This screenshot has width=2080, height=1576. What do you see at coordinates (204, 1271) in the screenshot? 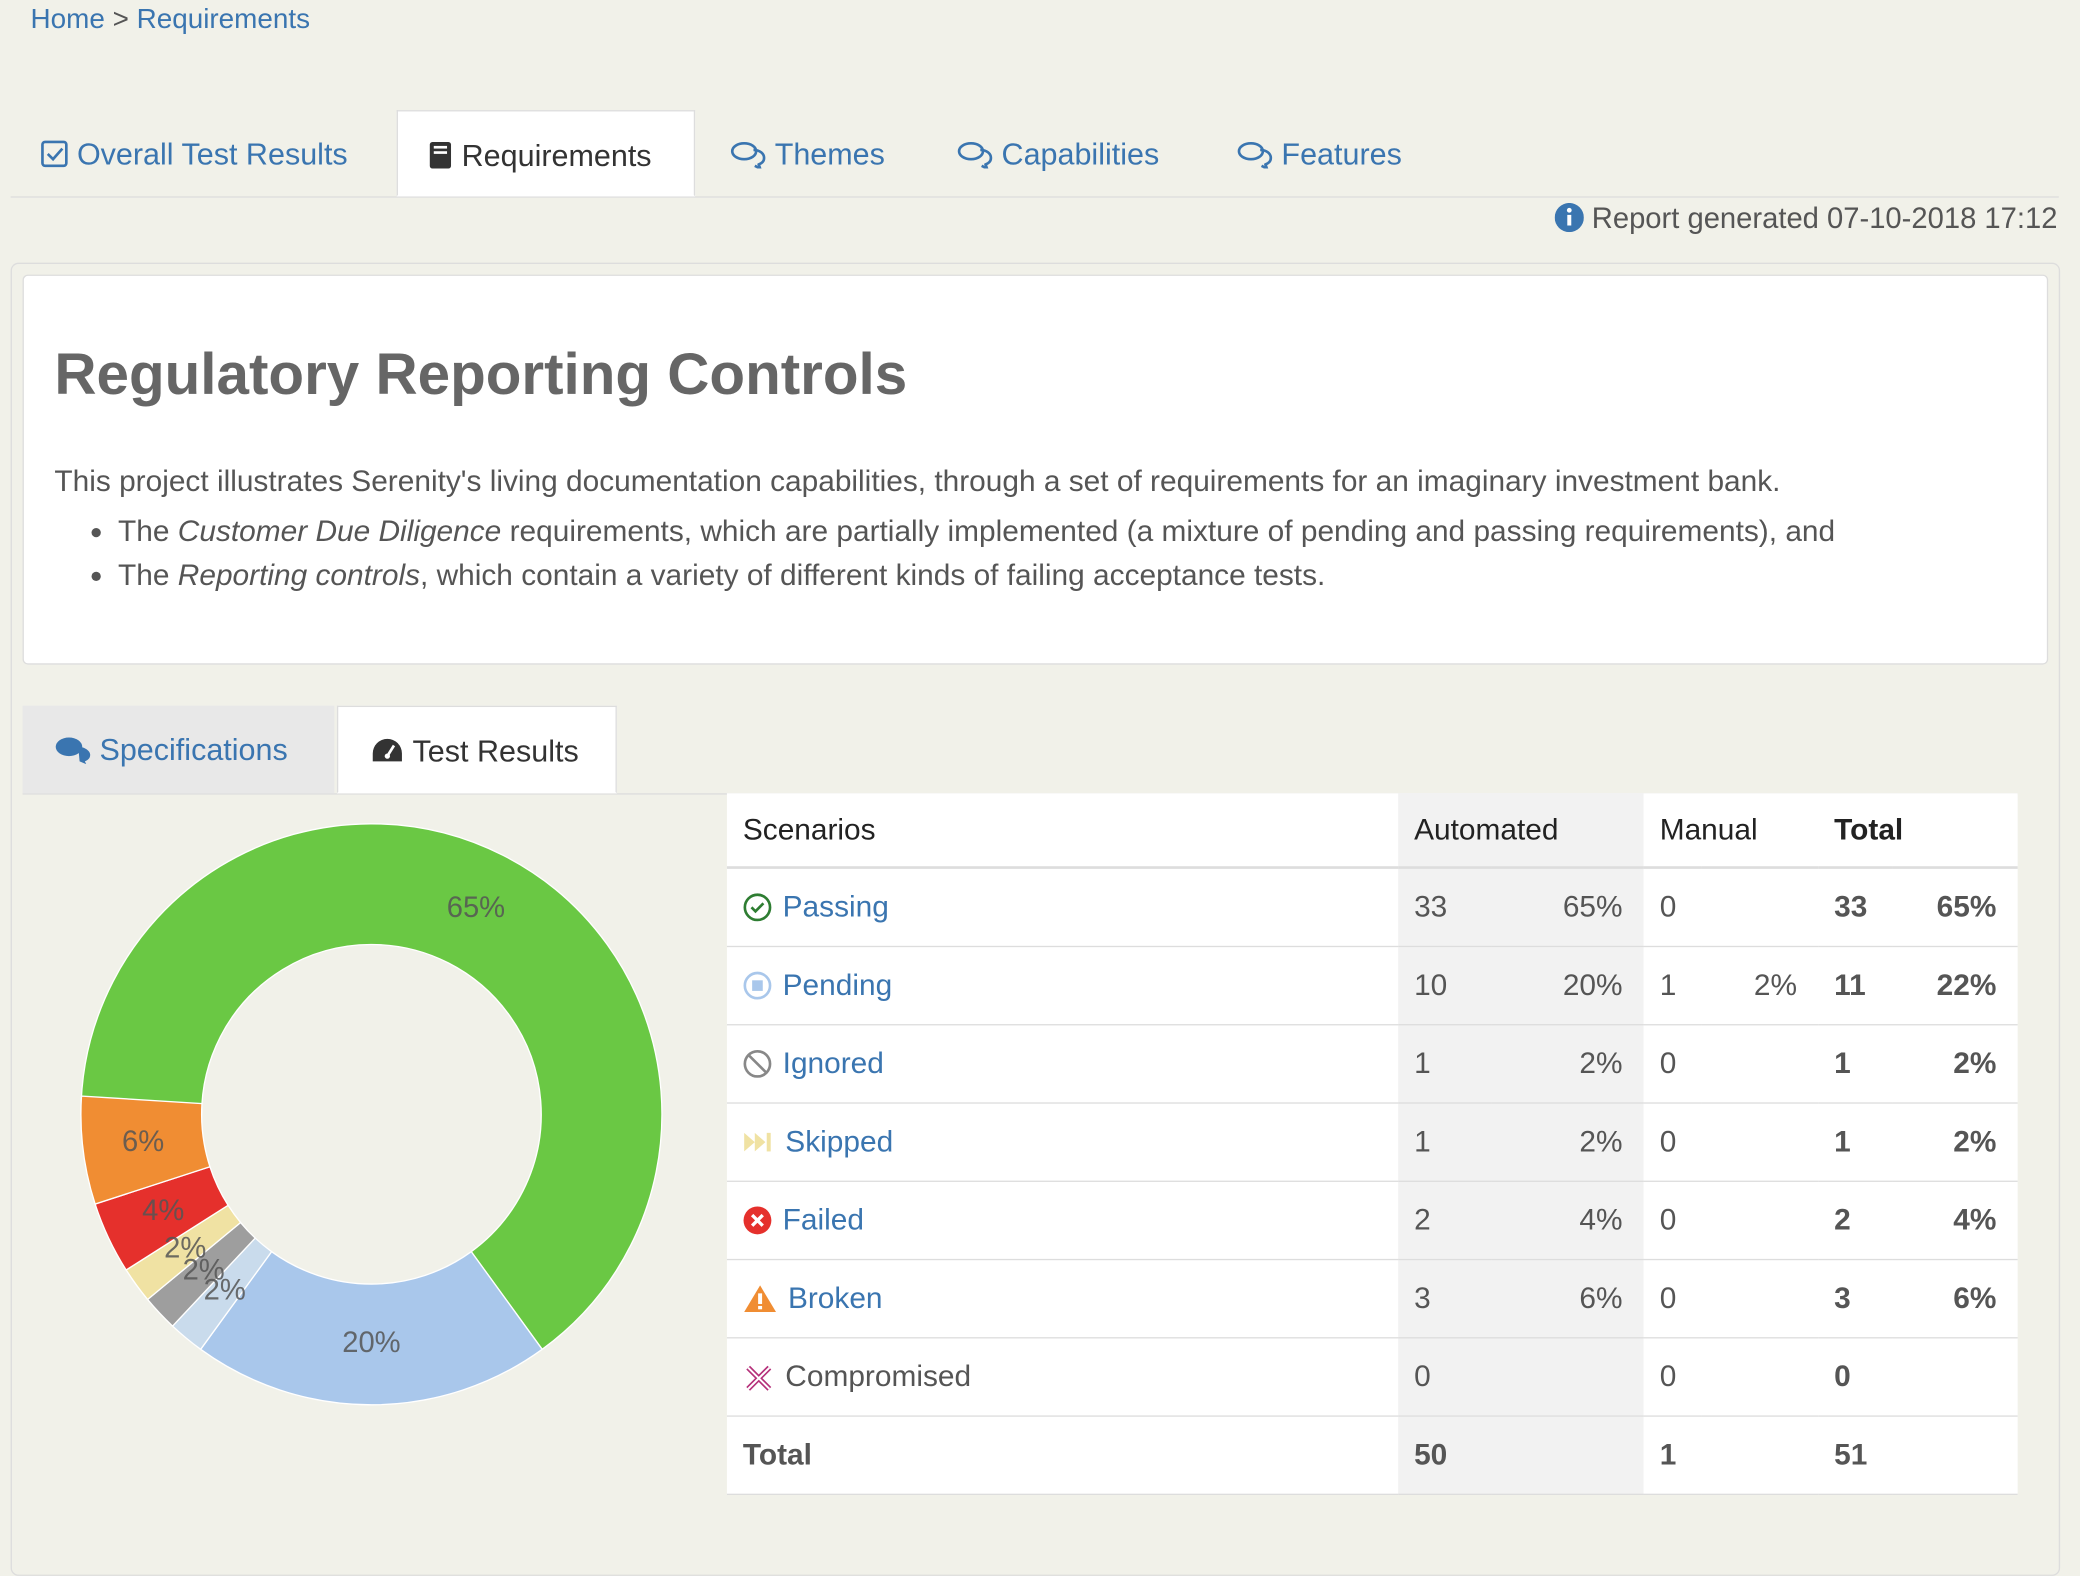
I see `slice-label: 2%` at bounding box center [204, 1271].